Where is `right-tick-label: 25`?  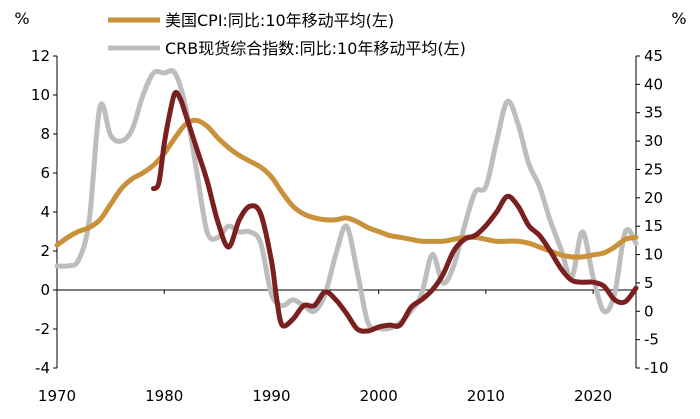
right-tick-label: 25 is located at coordinates (653, 169).